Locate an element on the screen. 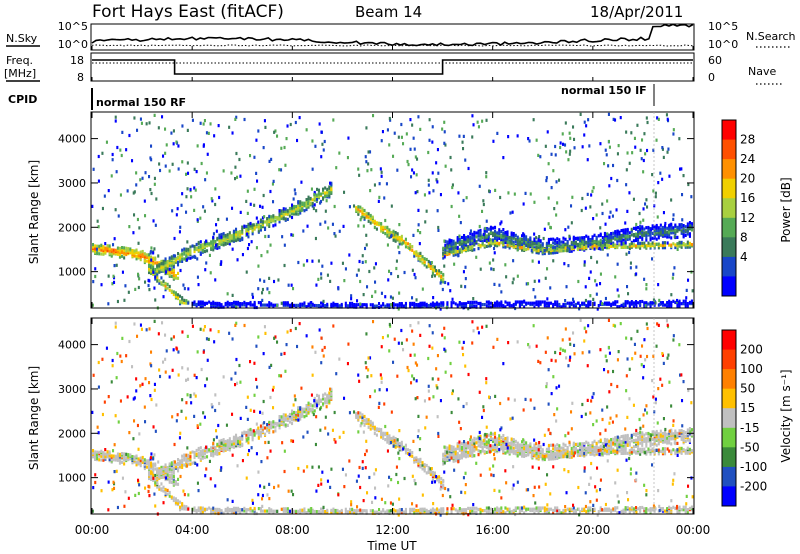 This screenshot has width=800, height=554. freq-panel-frame is located at coordinates (392, 67).